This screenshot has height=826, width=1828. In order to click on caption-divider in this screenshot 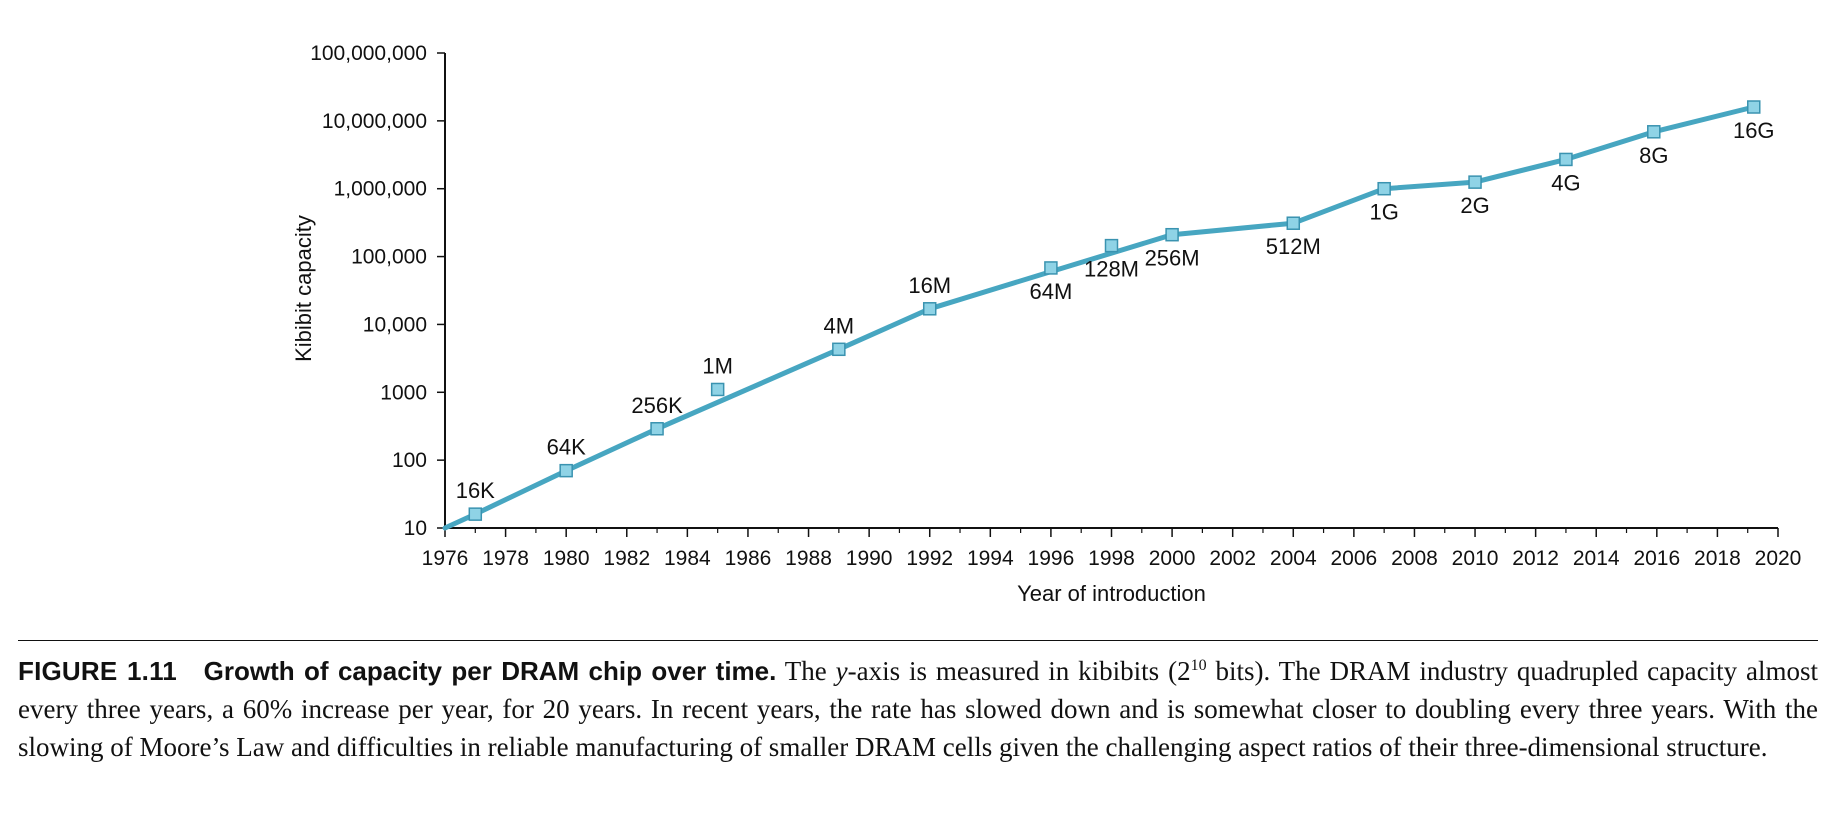, I will do `click(918, 640)`.